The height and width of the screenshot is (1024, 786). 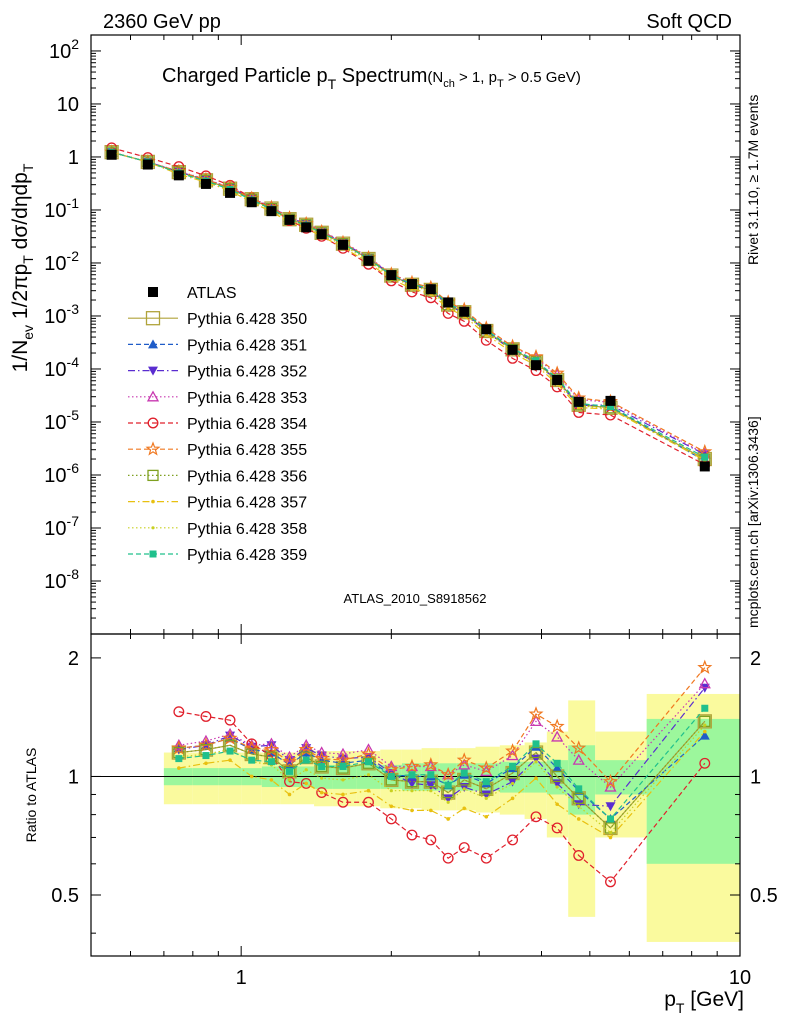 I want to click on header-left: 2360 GeV pp, so click(x=162, y=22).